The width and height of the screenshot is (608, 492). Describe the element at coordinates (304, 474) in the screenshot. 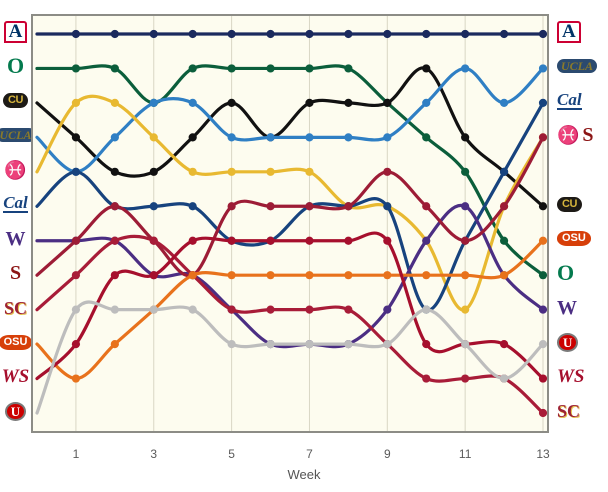

I see `x-axis-title: Week` at that location.